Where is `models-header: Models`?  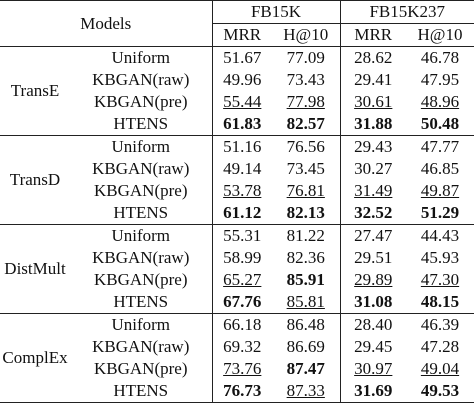 models-header: Models is located at coordinates (106, 23).